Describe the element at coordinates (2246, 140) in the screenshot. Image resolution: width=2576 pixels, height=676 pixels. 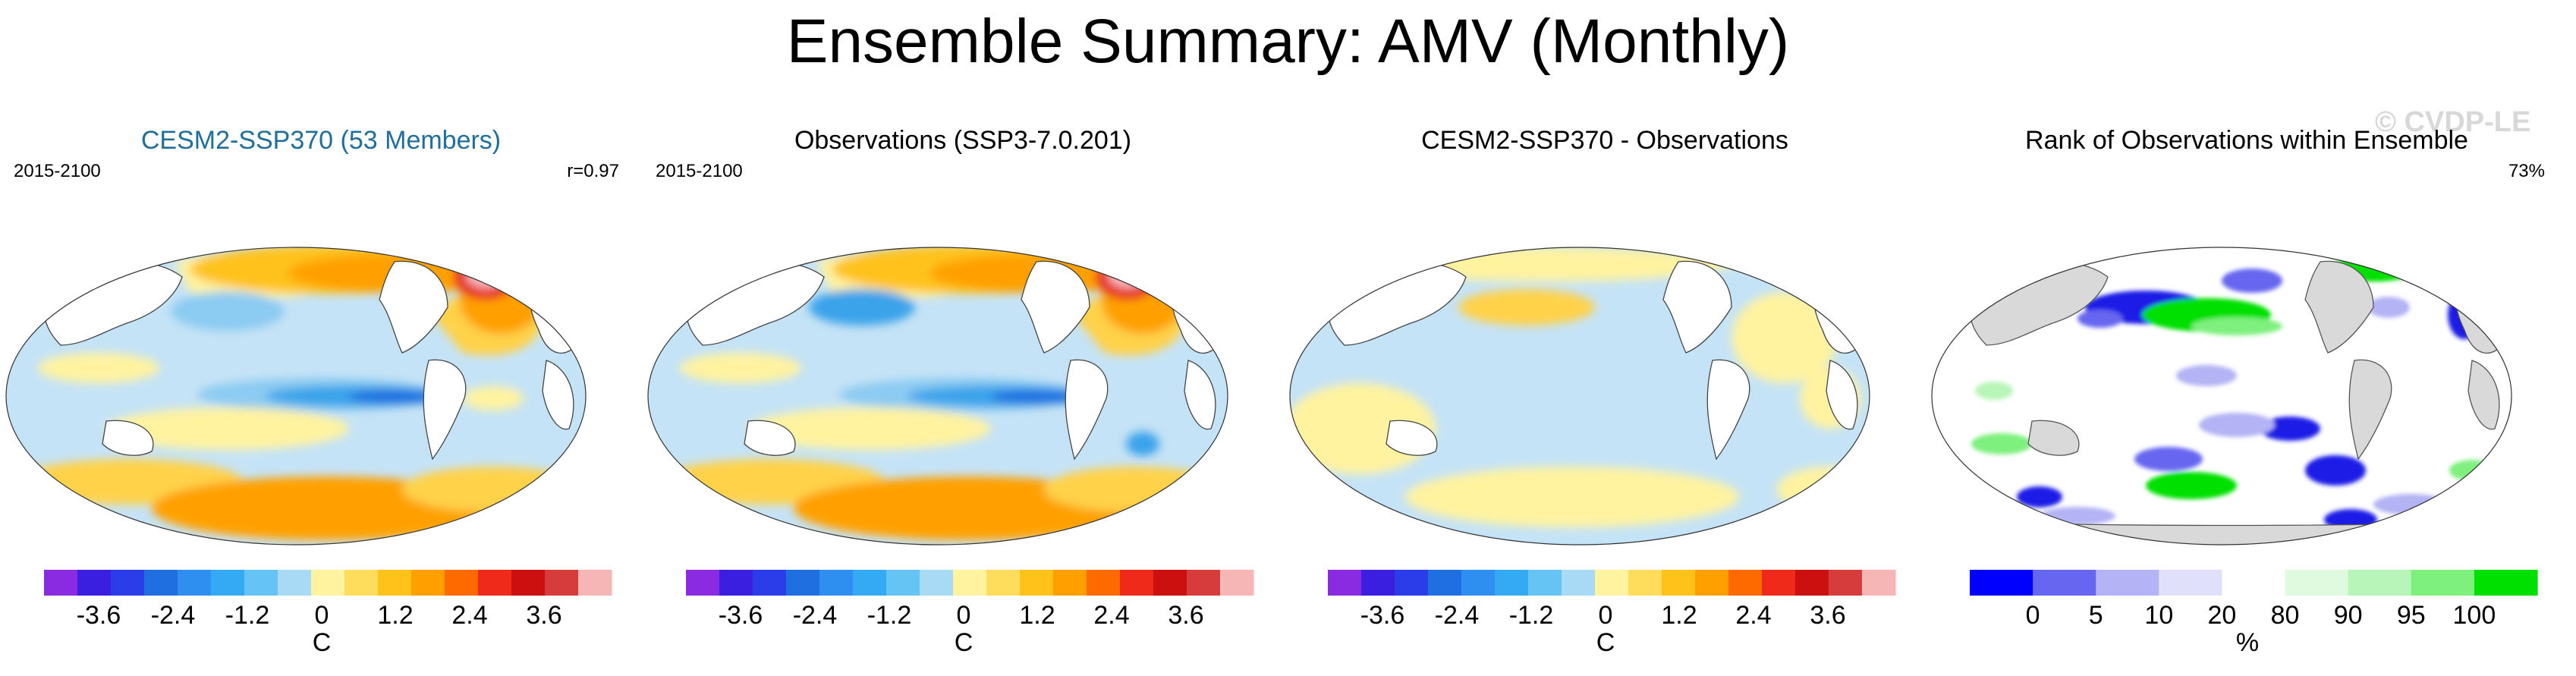
I see `panel-title: Rank of Observations within Ensemble` at that location.